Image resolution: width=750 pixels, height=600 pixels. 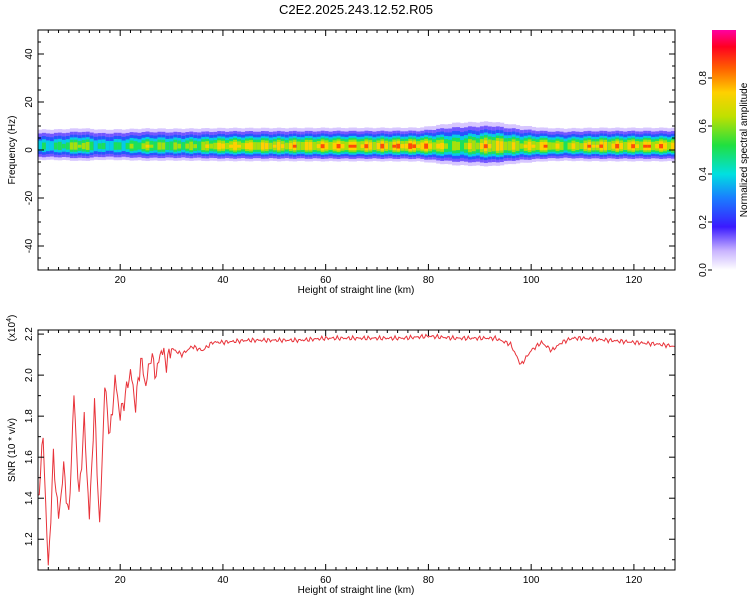 What do you see at coordinates (724, 150) in the screenshot?
I see `colorbar` at bounding box center [724, 150].